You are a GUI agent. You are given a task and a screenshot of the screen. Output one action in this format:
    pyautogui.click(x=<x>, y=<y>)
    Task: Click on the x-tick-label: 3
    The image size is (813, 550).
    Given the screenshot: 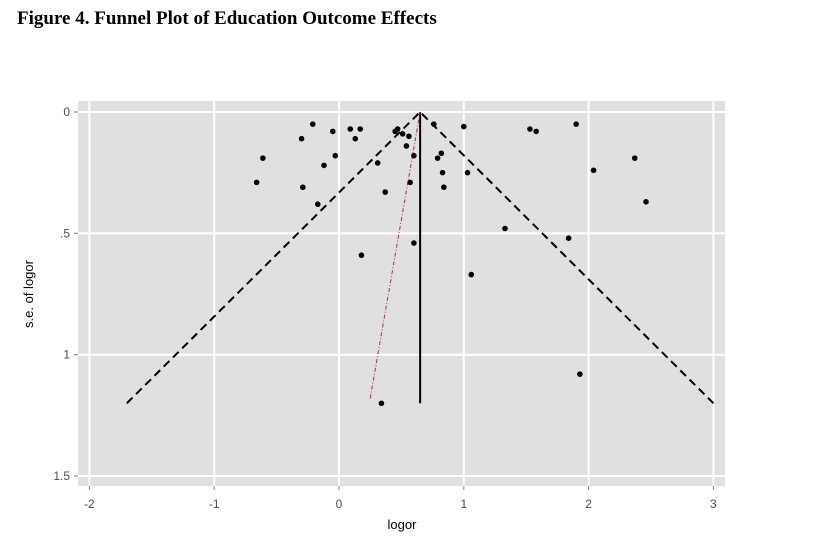 What is the action you would take?
    pyautogui.click(x=713, y=504)
    